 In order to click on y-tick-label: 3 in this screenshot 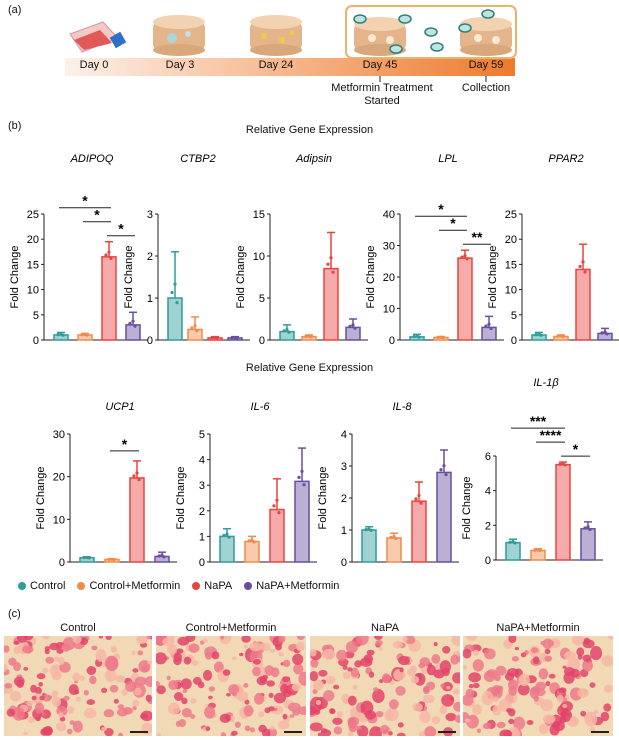, I will do `click(150, 215)`.